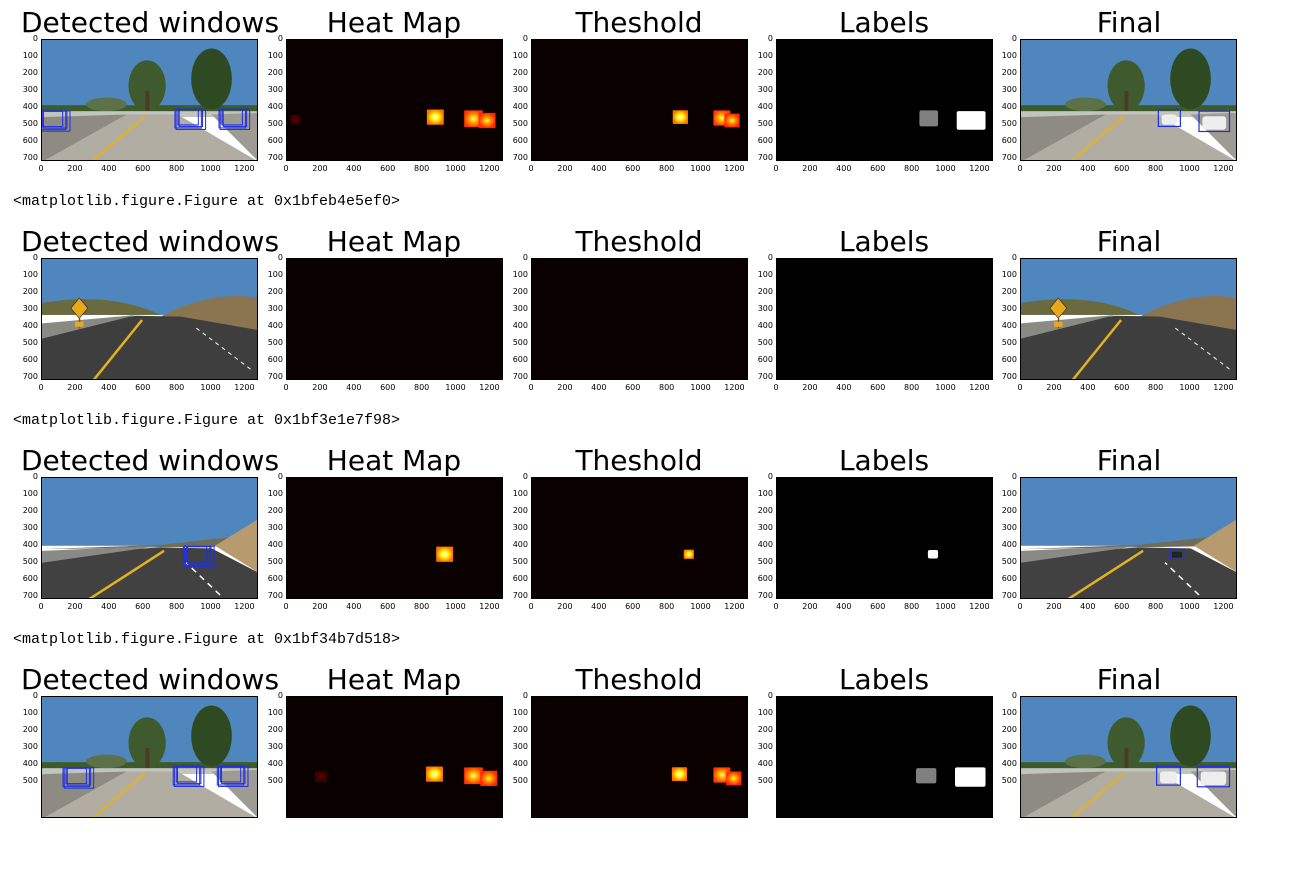  I want to click on detected-windows-image, so click(149, 319).